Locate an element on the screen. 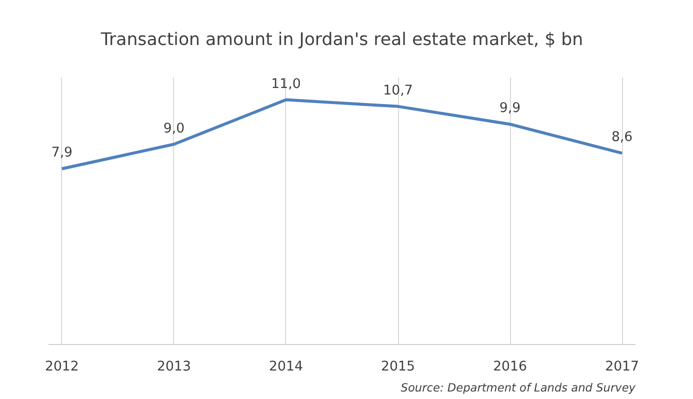  x-tick-label: 2012 is located at coordinates (61, 367).